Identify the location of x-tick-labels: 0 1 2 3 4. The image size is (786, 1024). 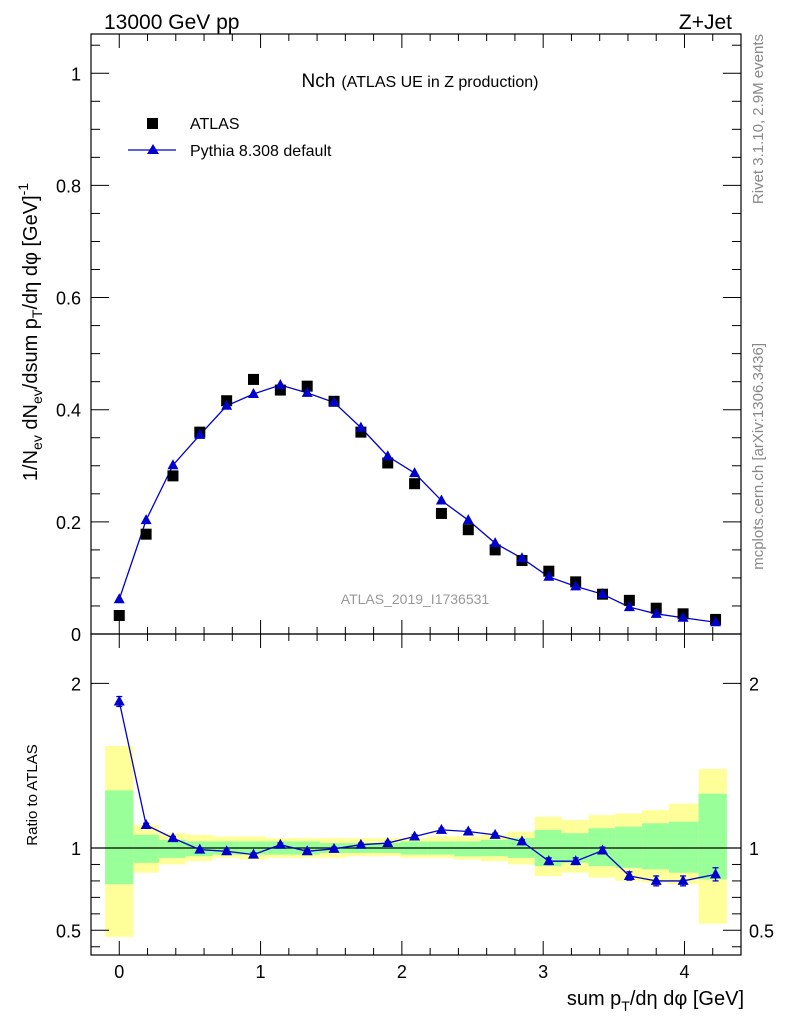
(401, 972).